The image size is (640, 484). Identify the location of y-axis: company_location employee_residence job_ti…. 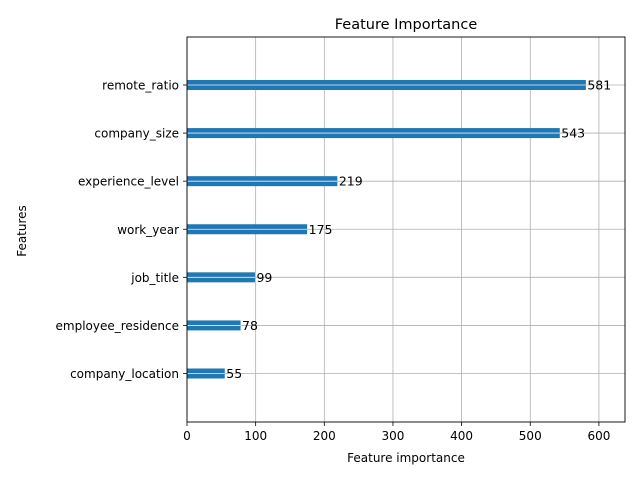
(121, 230).